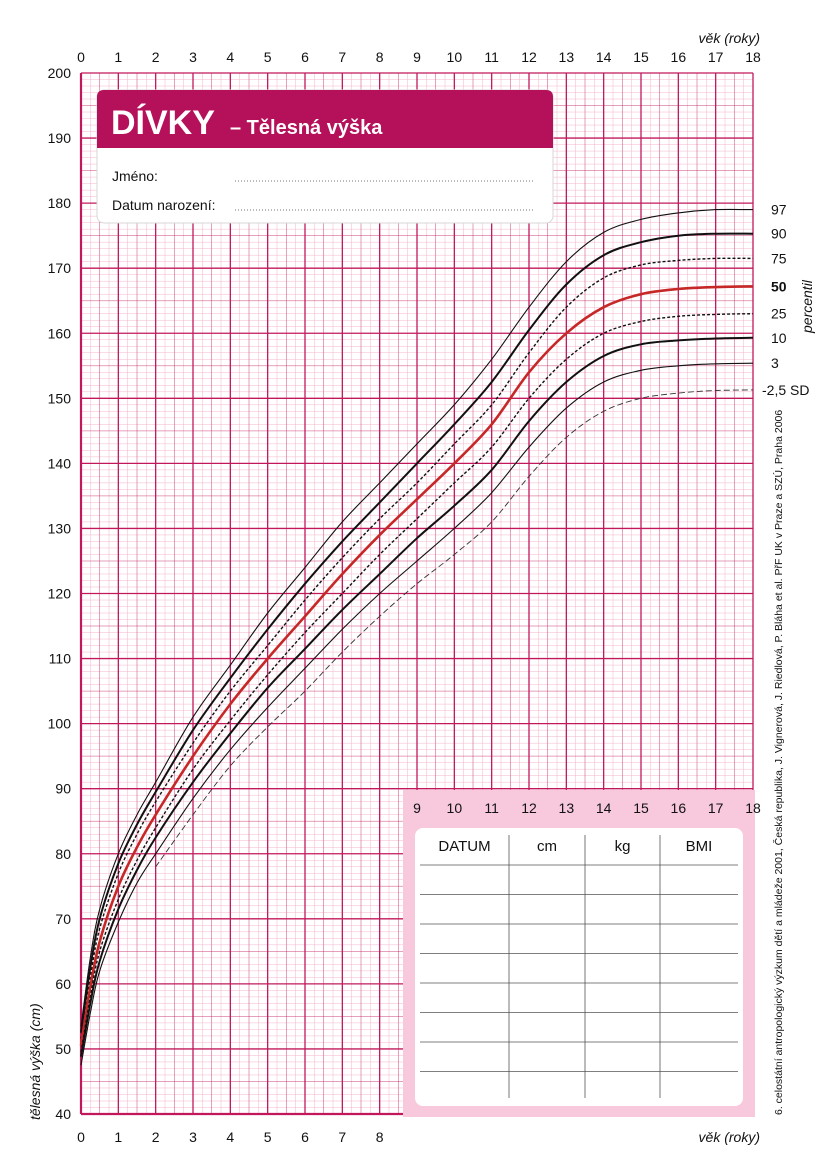  Describe the element at coordinates (81, 1137) in the screenshot. I see `x-tick-bottom: 0` at that location.